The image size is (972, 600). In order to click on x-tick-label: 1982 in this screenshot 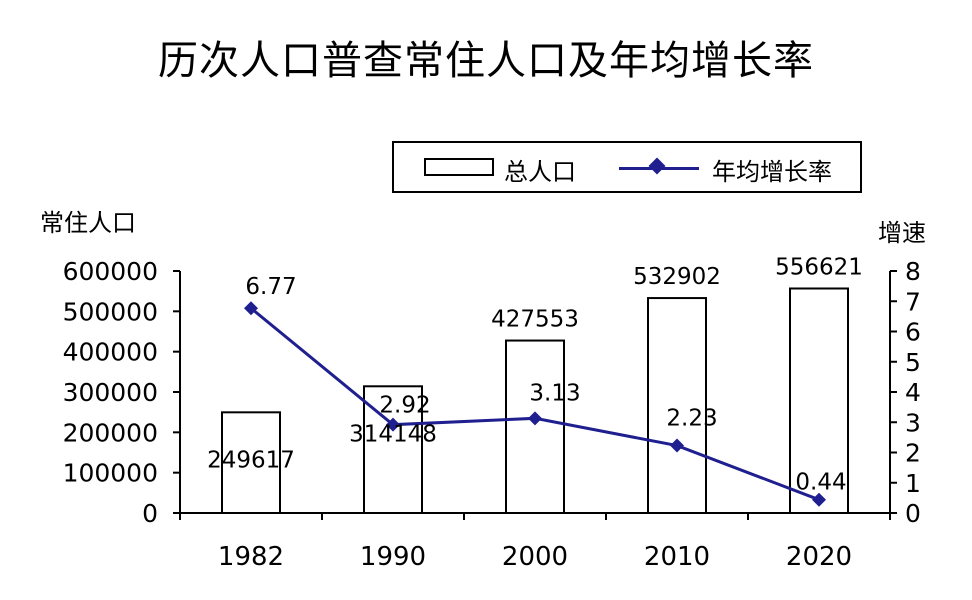, I will do `click(251, 557)`.